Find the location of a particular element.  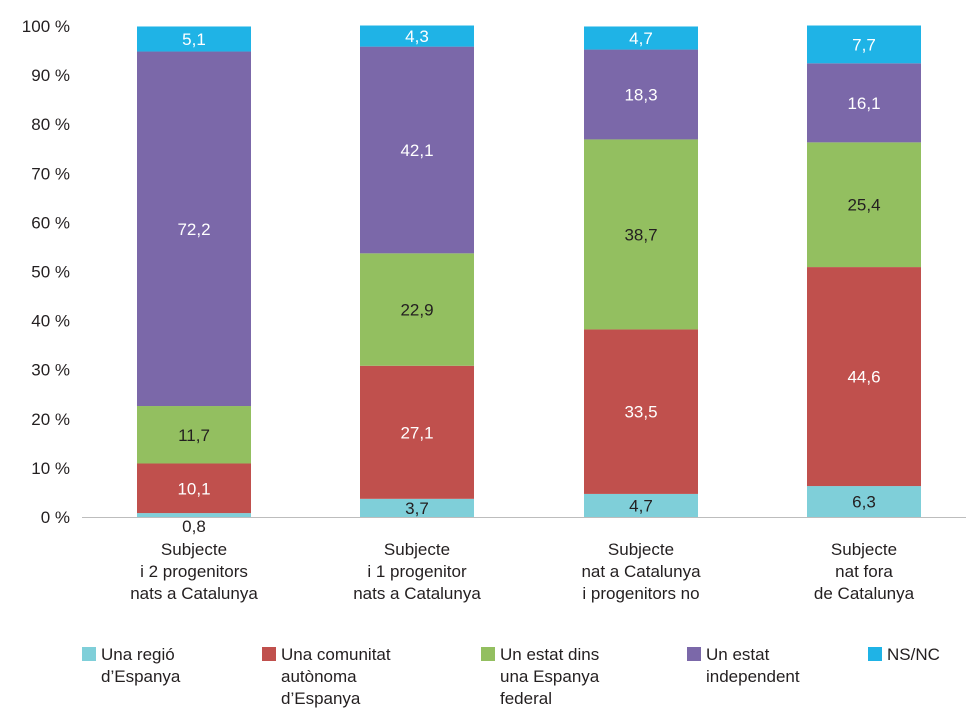

data-label: 22,9 is located at coordinates (416, 310).